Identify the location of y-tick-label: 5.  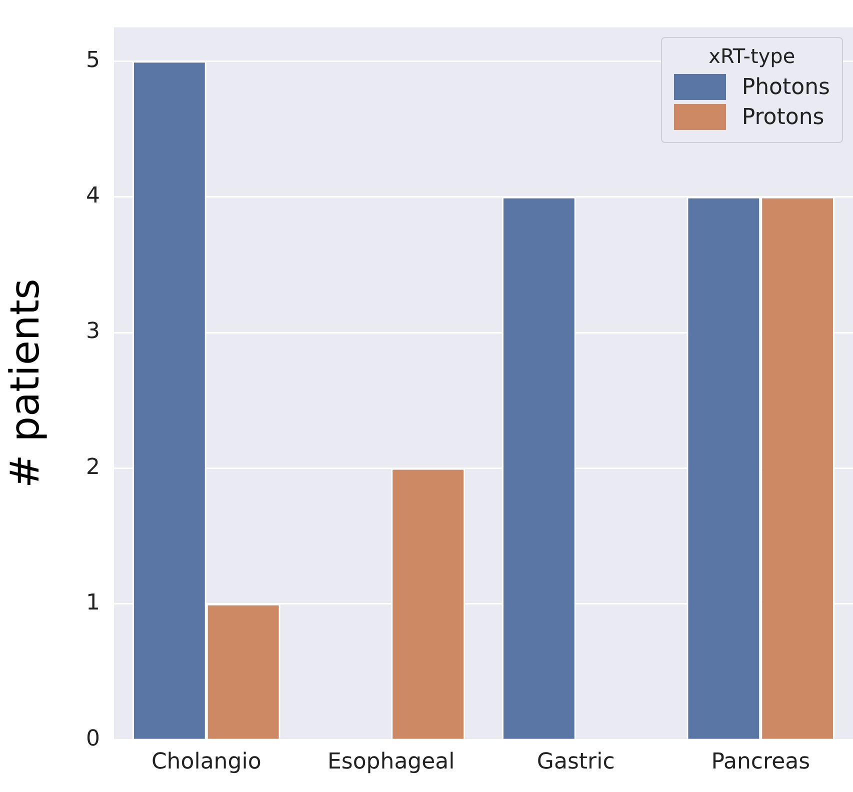
(93, 60).